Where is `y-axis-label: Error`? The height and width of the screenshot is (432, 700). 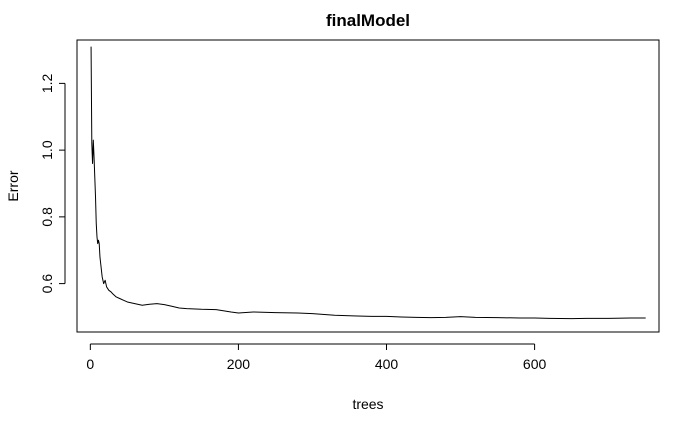 y-axis-label: Error is located at coordinates (13, 185).